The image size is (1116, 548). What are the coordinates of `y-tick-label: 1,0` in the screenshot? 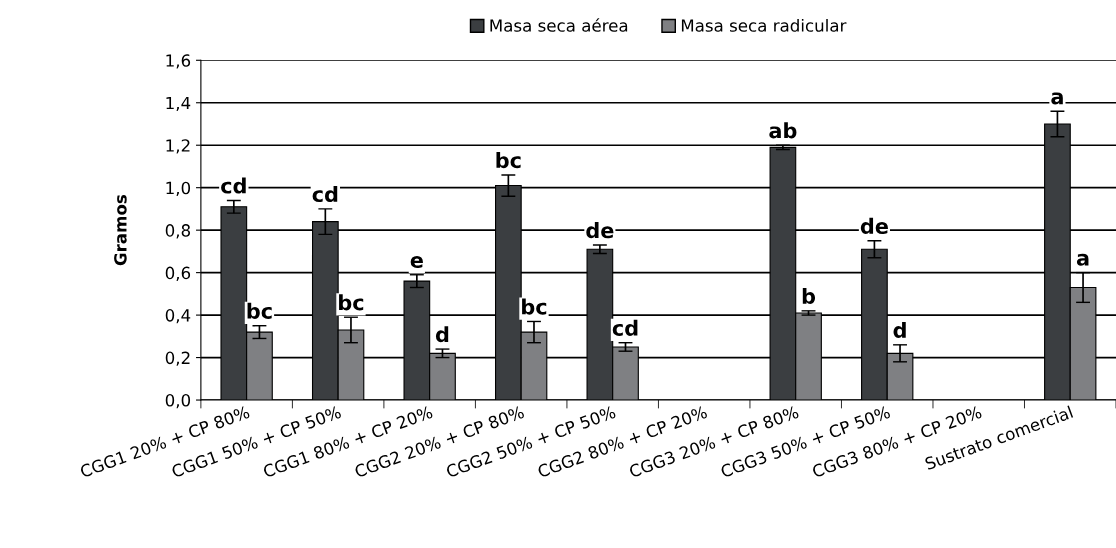 It's located at (178, 188).